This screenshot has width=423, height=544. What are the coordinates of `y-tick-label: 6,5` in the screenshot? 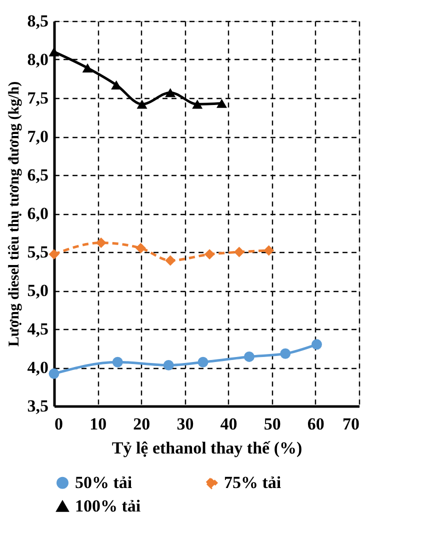 It's located at (37, 175).